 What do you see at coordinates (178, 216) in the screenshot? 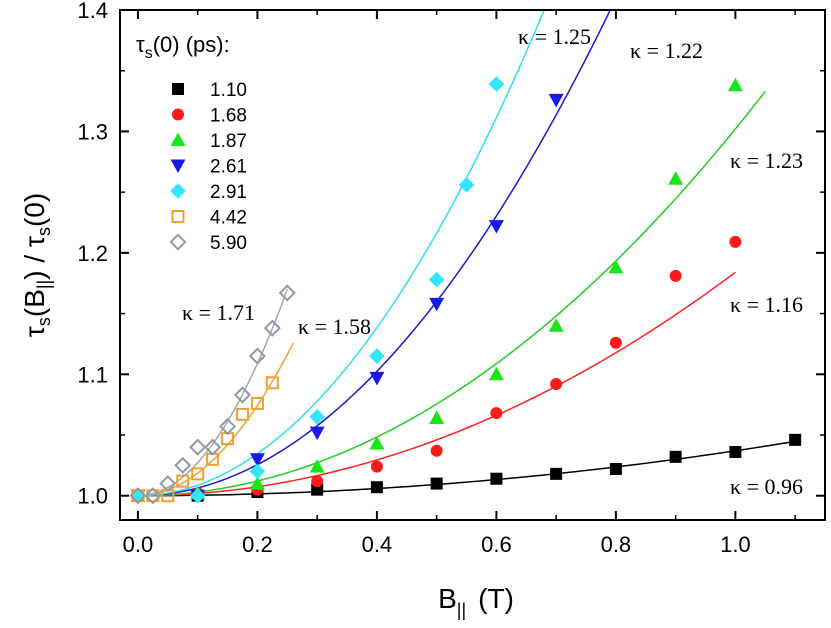
I see `legend-marker-4.42` at bounding box center [178, 216].